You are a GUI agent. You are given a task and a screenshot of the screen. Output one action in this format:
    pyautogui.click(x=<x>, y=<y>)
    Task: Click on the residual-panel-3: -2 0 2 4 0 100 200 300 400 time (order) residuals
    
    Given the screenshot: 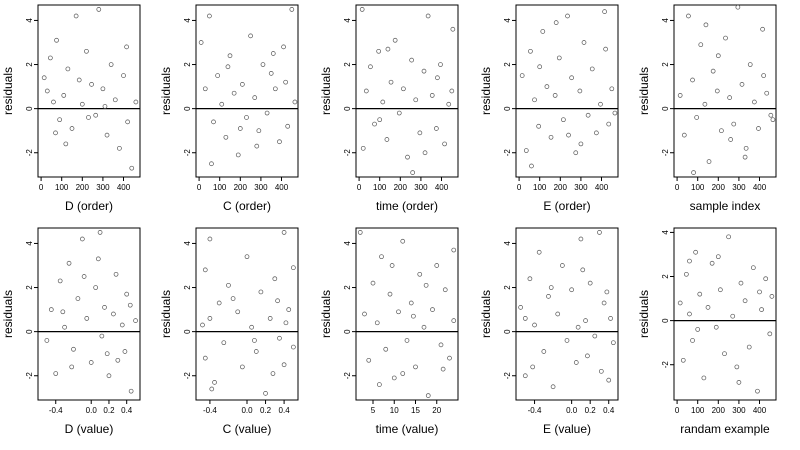 What is the action you would take?
    pyautogui.click(x=389, y=108)
    